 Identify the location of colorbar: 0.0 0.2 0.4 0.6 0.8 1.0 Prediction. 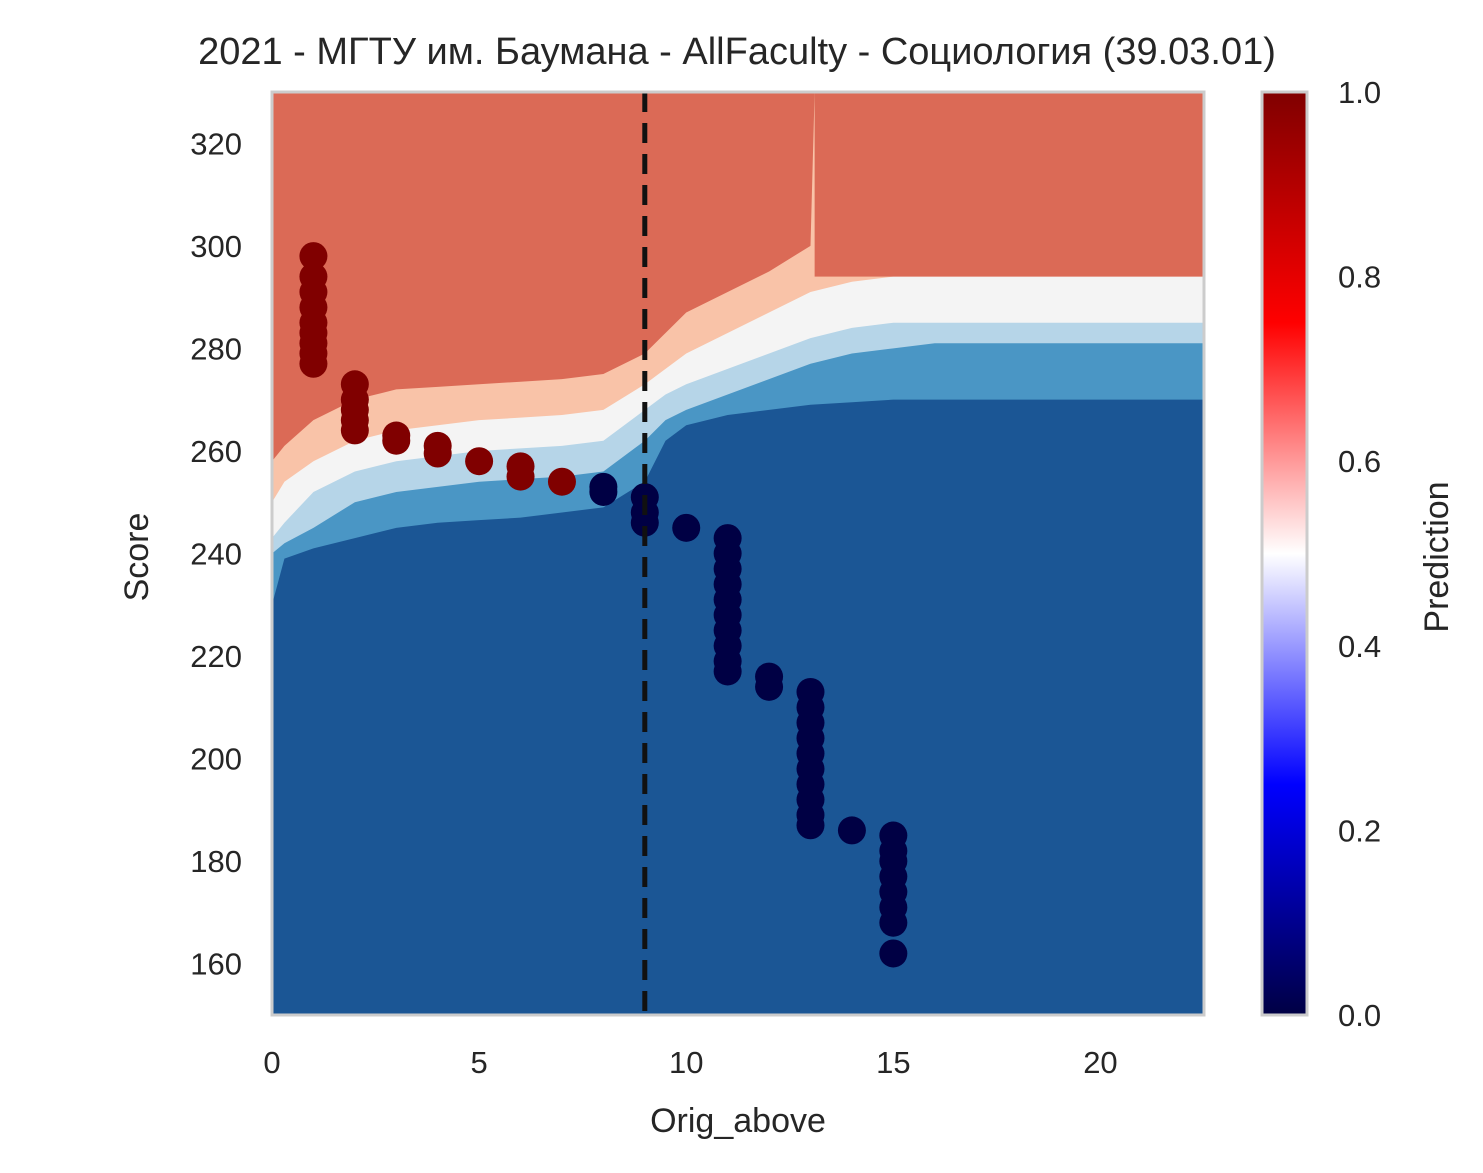
(1358, 554).